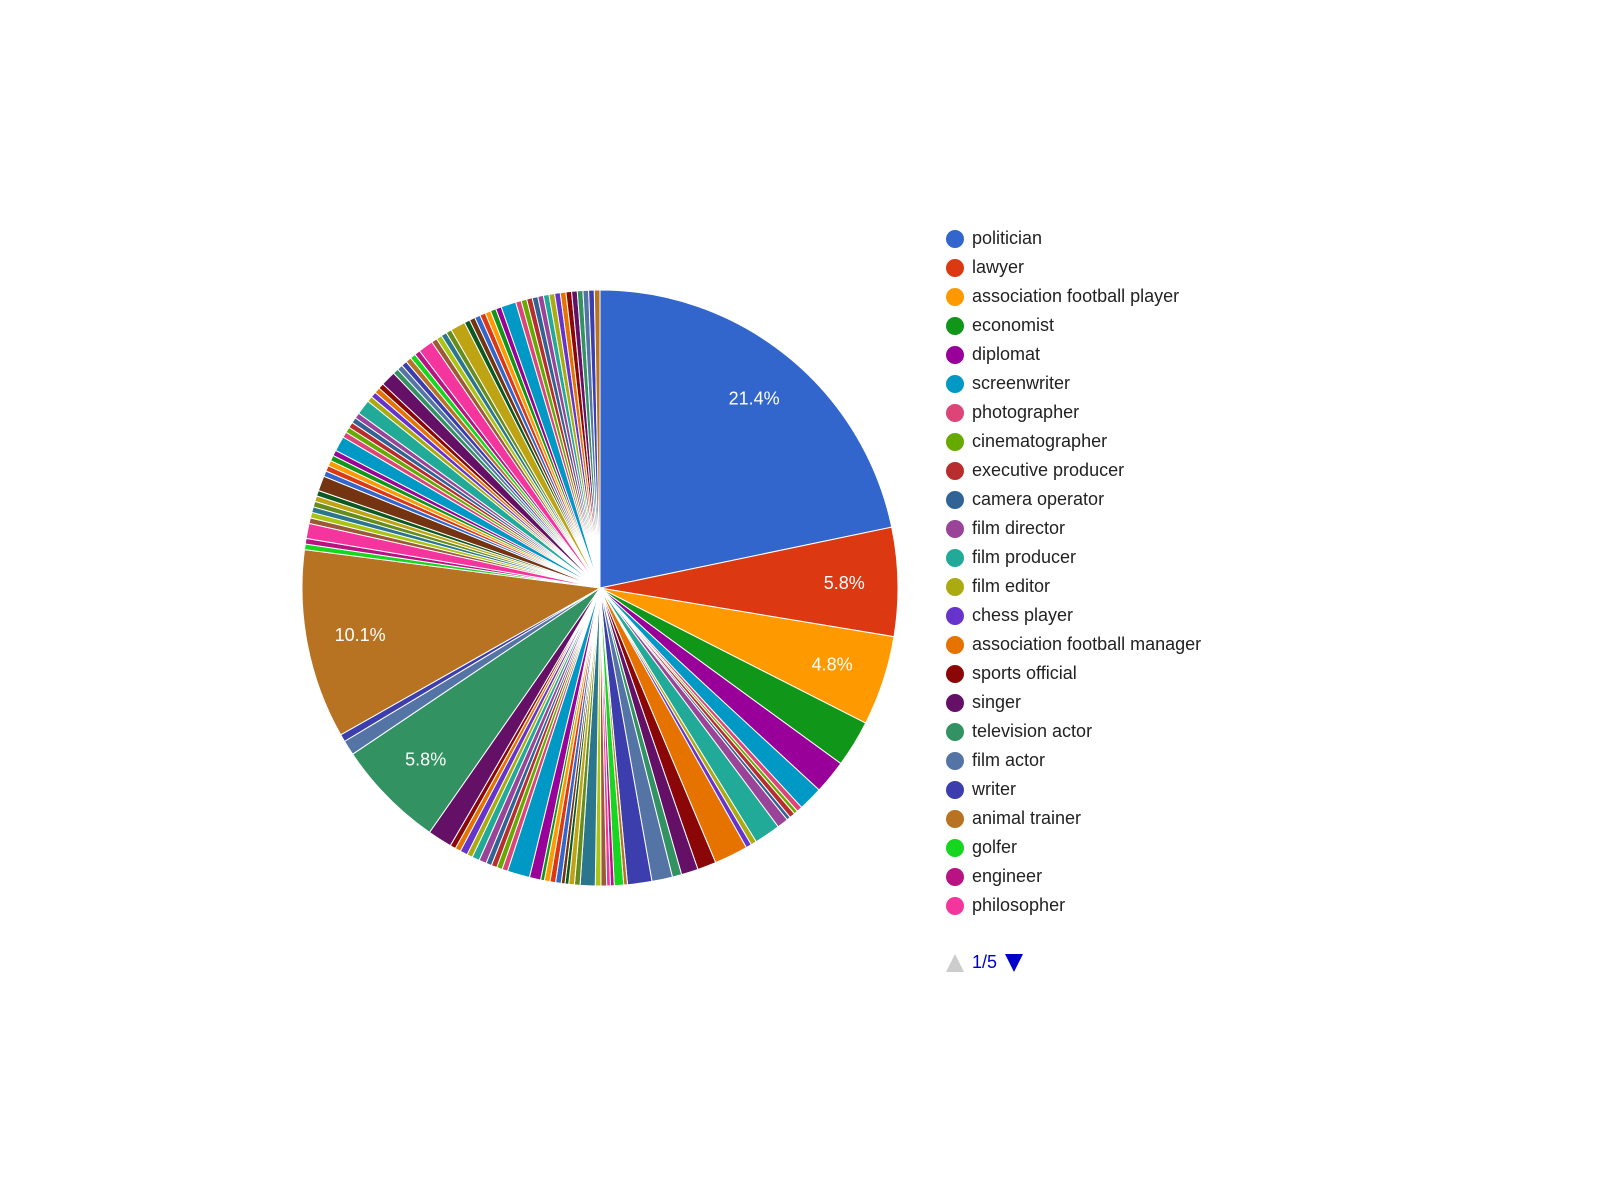 The height and width of the screenshot is (1200, 1600). I want to click on legend-label: camera operator, so click(1038, 499).